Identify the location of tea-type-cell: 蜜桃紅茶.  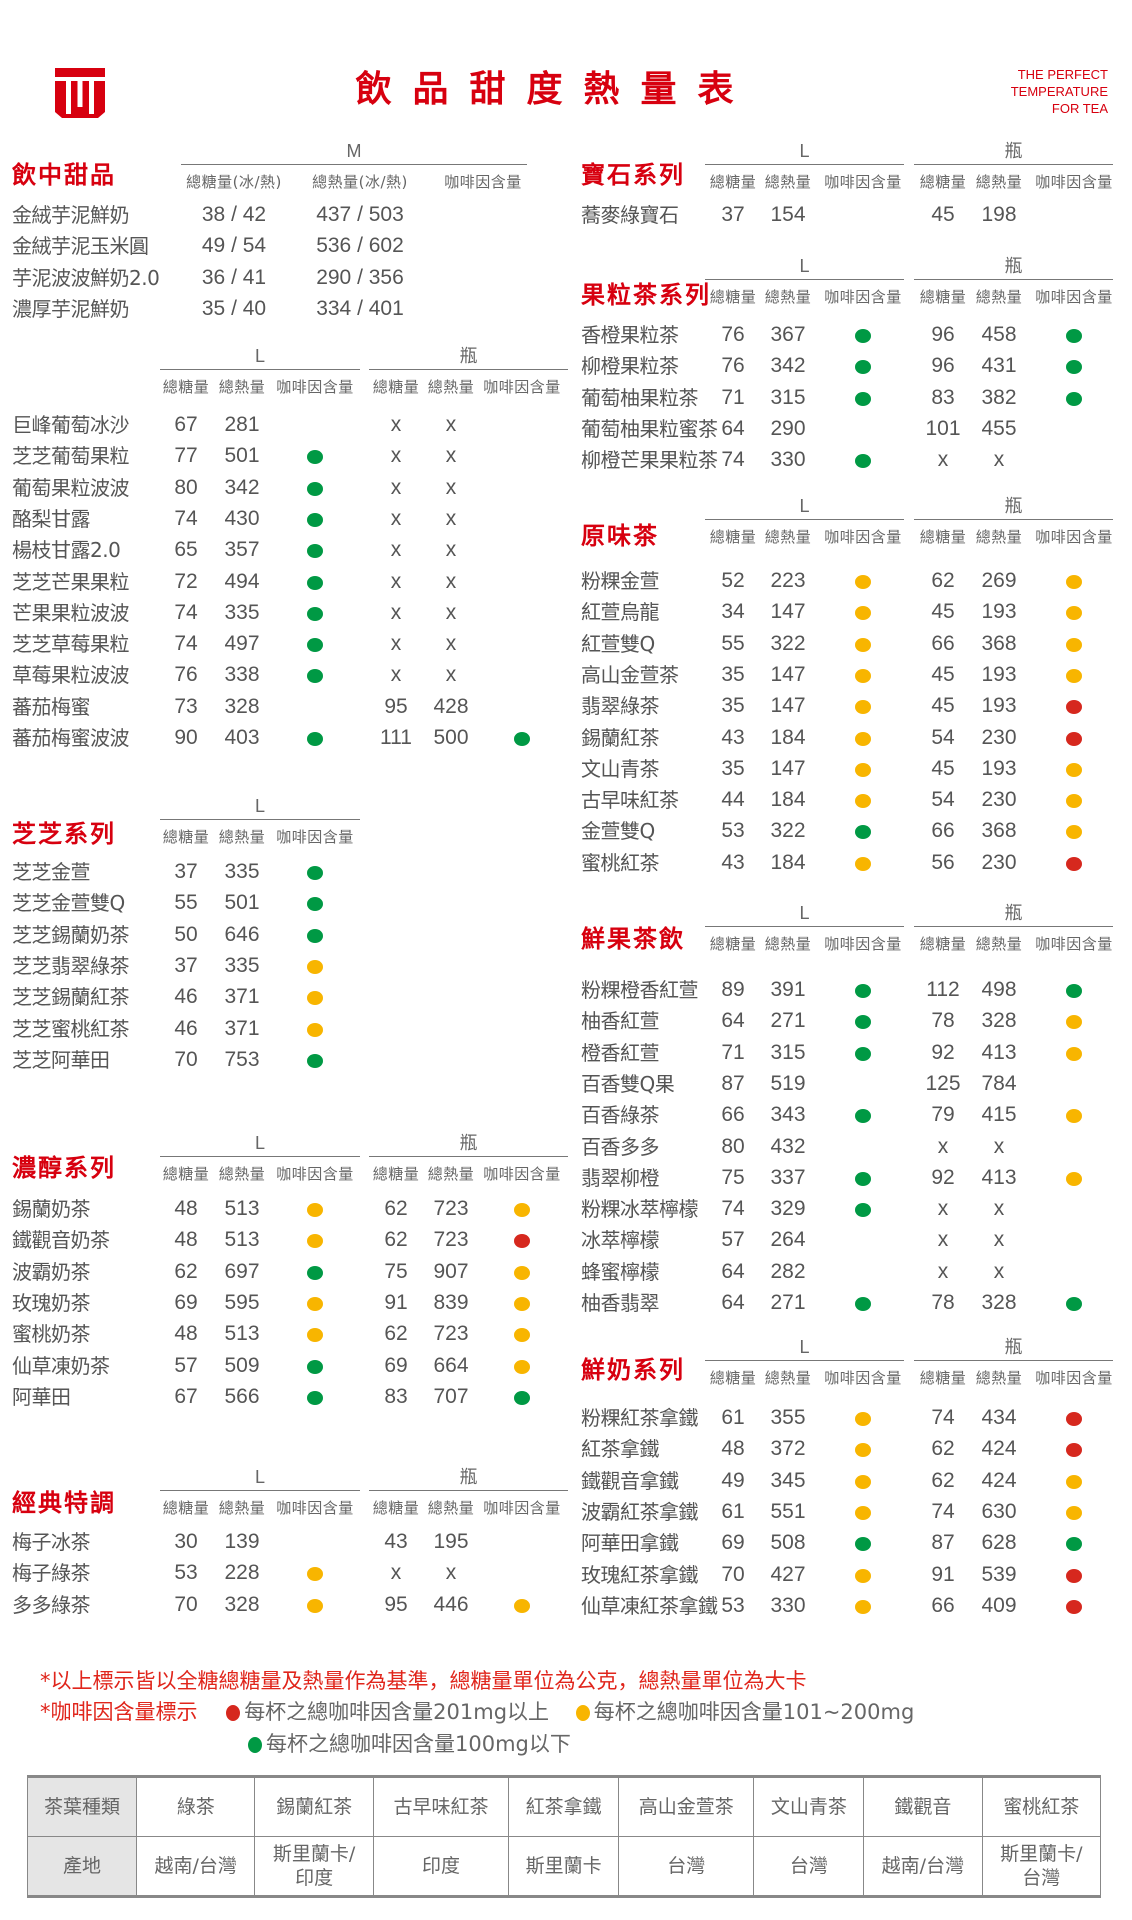
(1041, 1806).